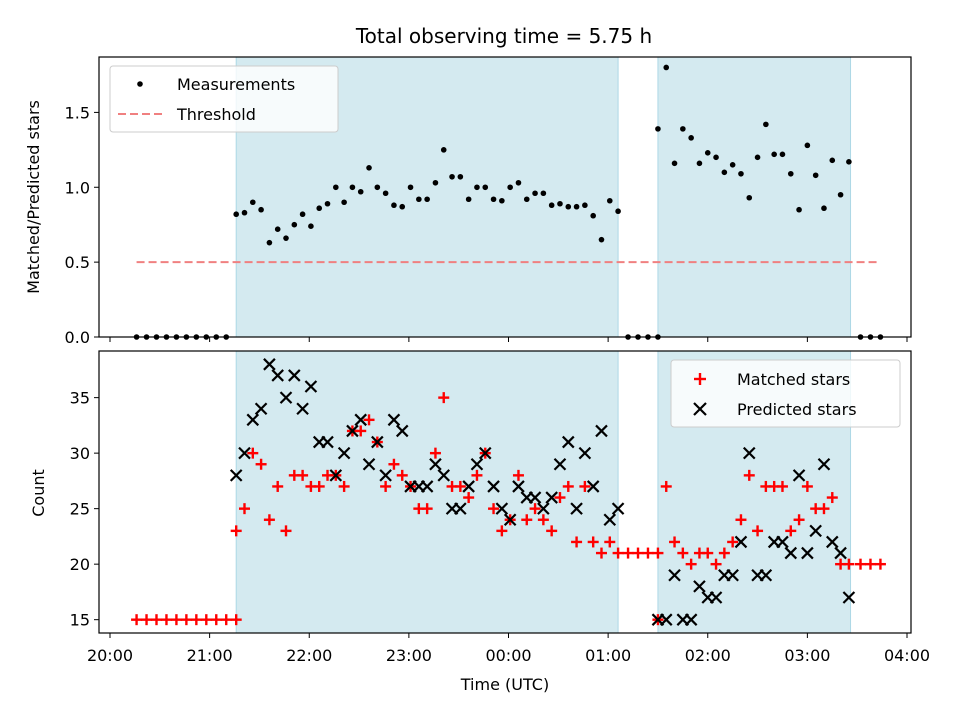 The image size is (960, 720). Describe the element at coordinates (508, 655) in the screenshot. I see `x-tick-label: 00:00` at that location.